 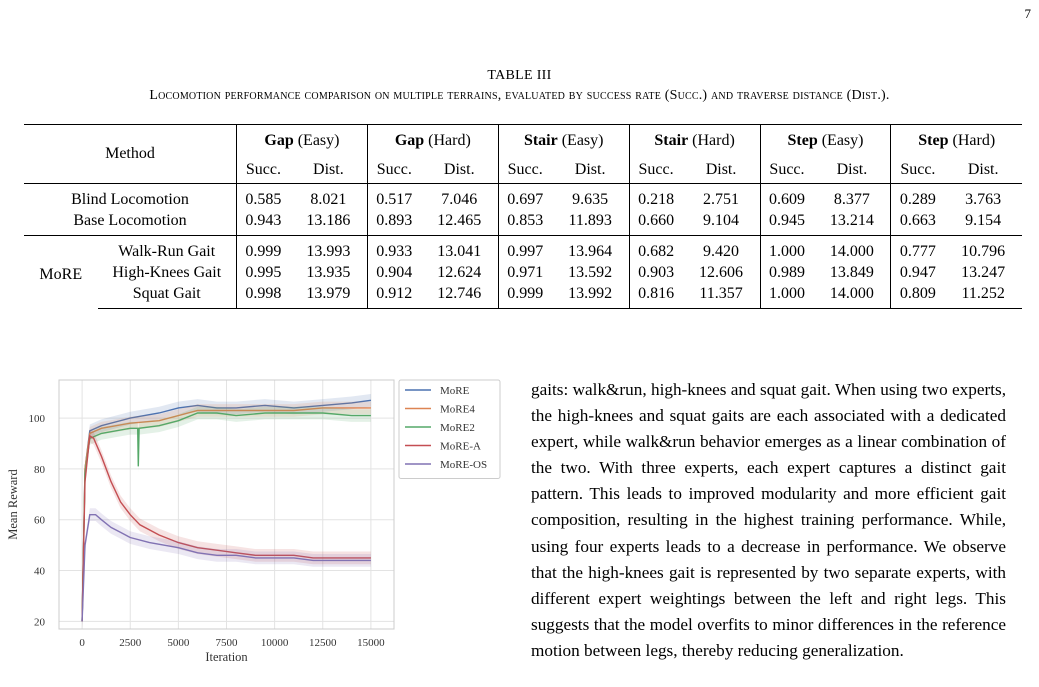 I want to click on table-cell: 0.903, so click(x=655, y=272).